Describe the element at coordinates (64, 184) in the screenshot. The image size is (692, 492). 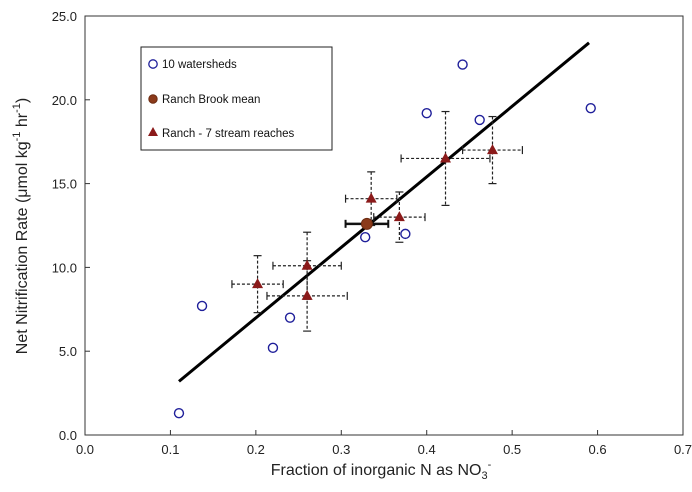
I see `y-tick-label: 15.0` at that location.